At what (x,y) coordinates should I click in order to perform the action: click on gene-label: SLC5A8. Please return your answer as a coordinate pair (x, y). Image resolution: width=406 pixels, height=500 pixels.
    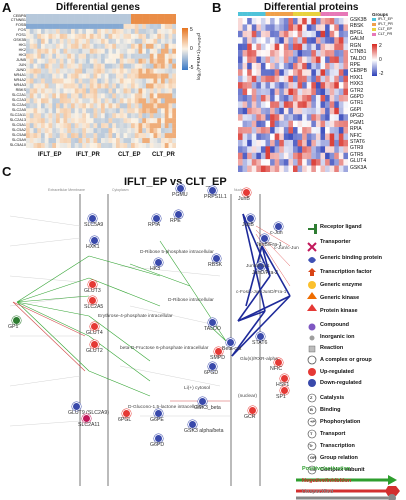
    Looking at the image, I should click on (18, 134).